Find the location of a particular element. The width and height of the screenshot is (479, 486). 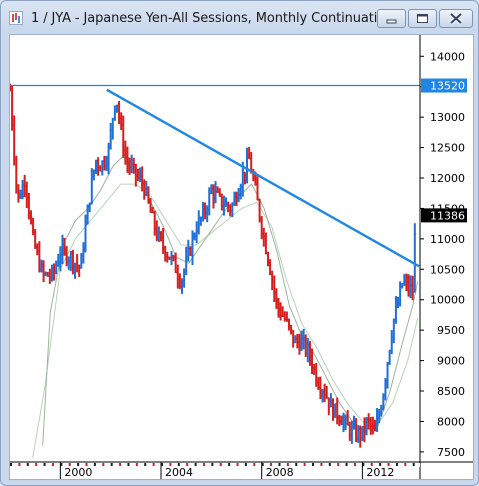

price-tick-label: 12500 is located at coordinates (447, 148).